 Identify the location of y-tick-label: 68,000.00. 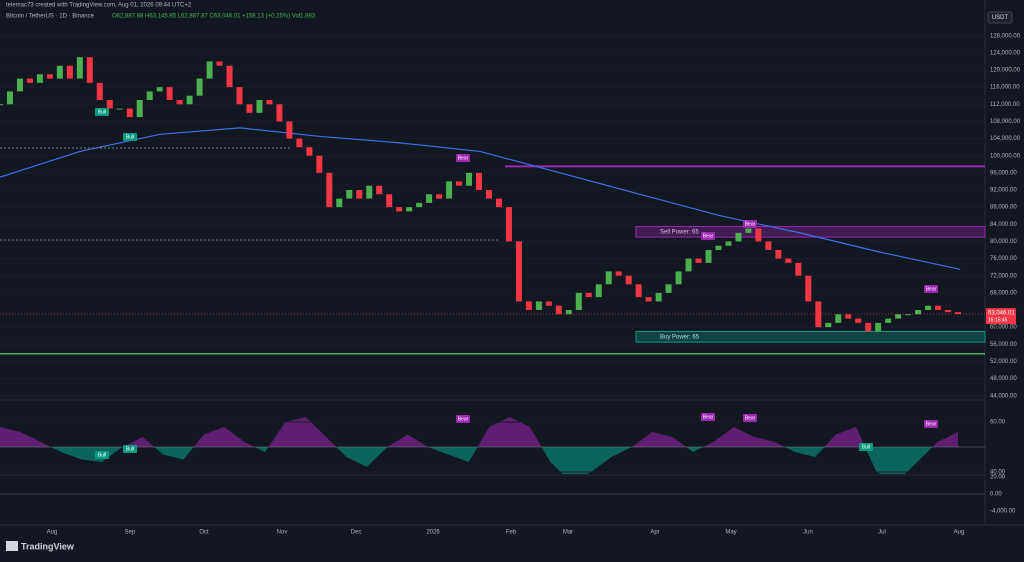
(1003, 293).